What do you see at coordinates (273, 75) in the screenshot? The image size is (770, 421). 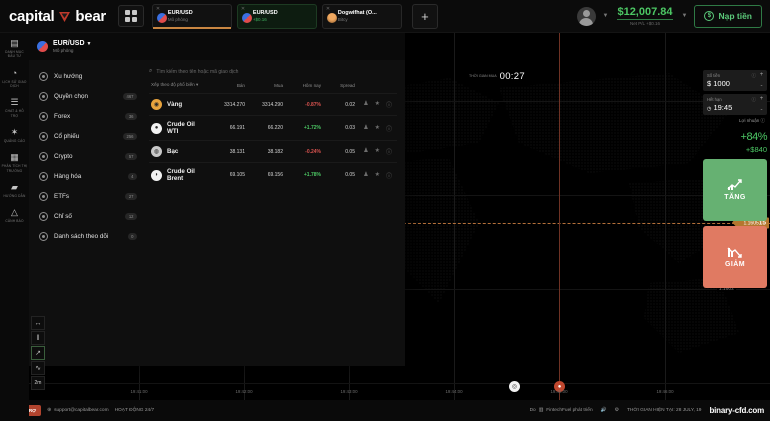 I see `search-bar: ⌕ Tìm kiếm theo tên hoặc mã giao dịch` at bounding box center [273, 75].